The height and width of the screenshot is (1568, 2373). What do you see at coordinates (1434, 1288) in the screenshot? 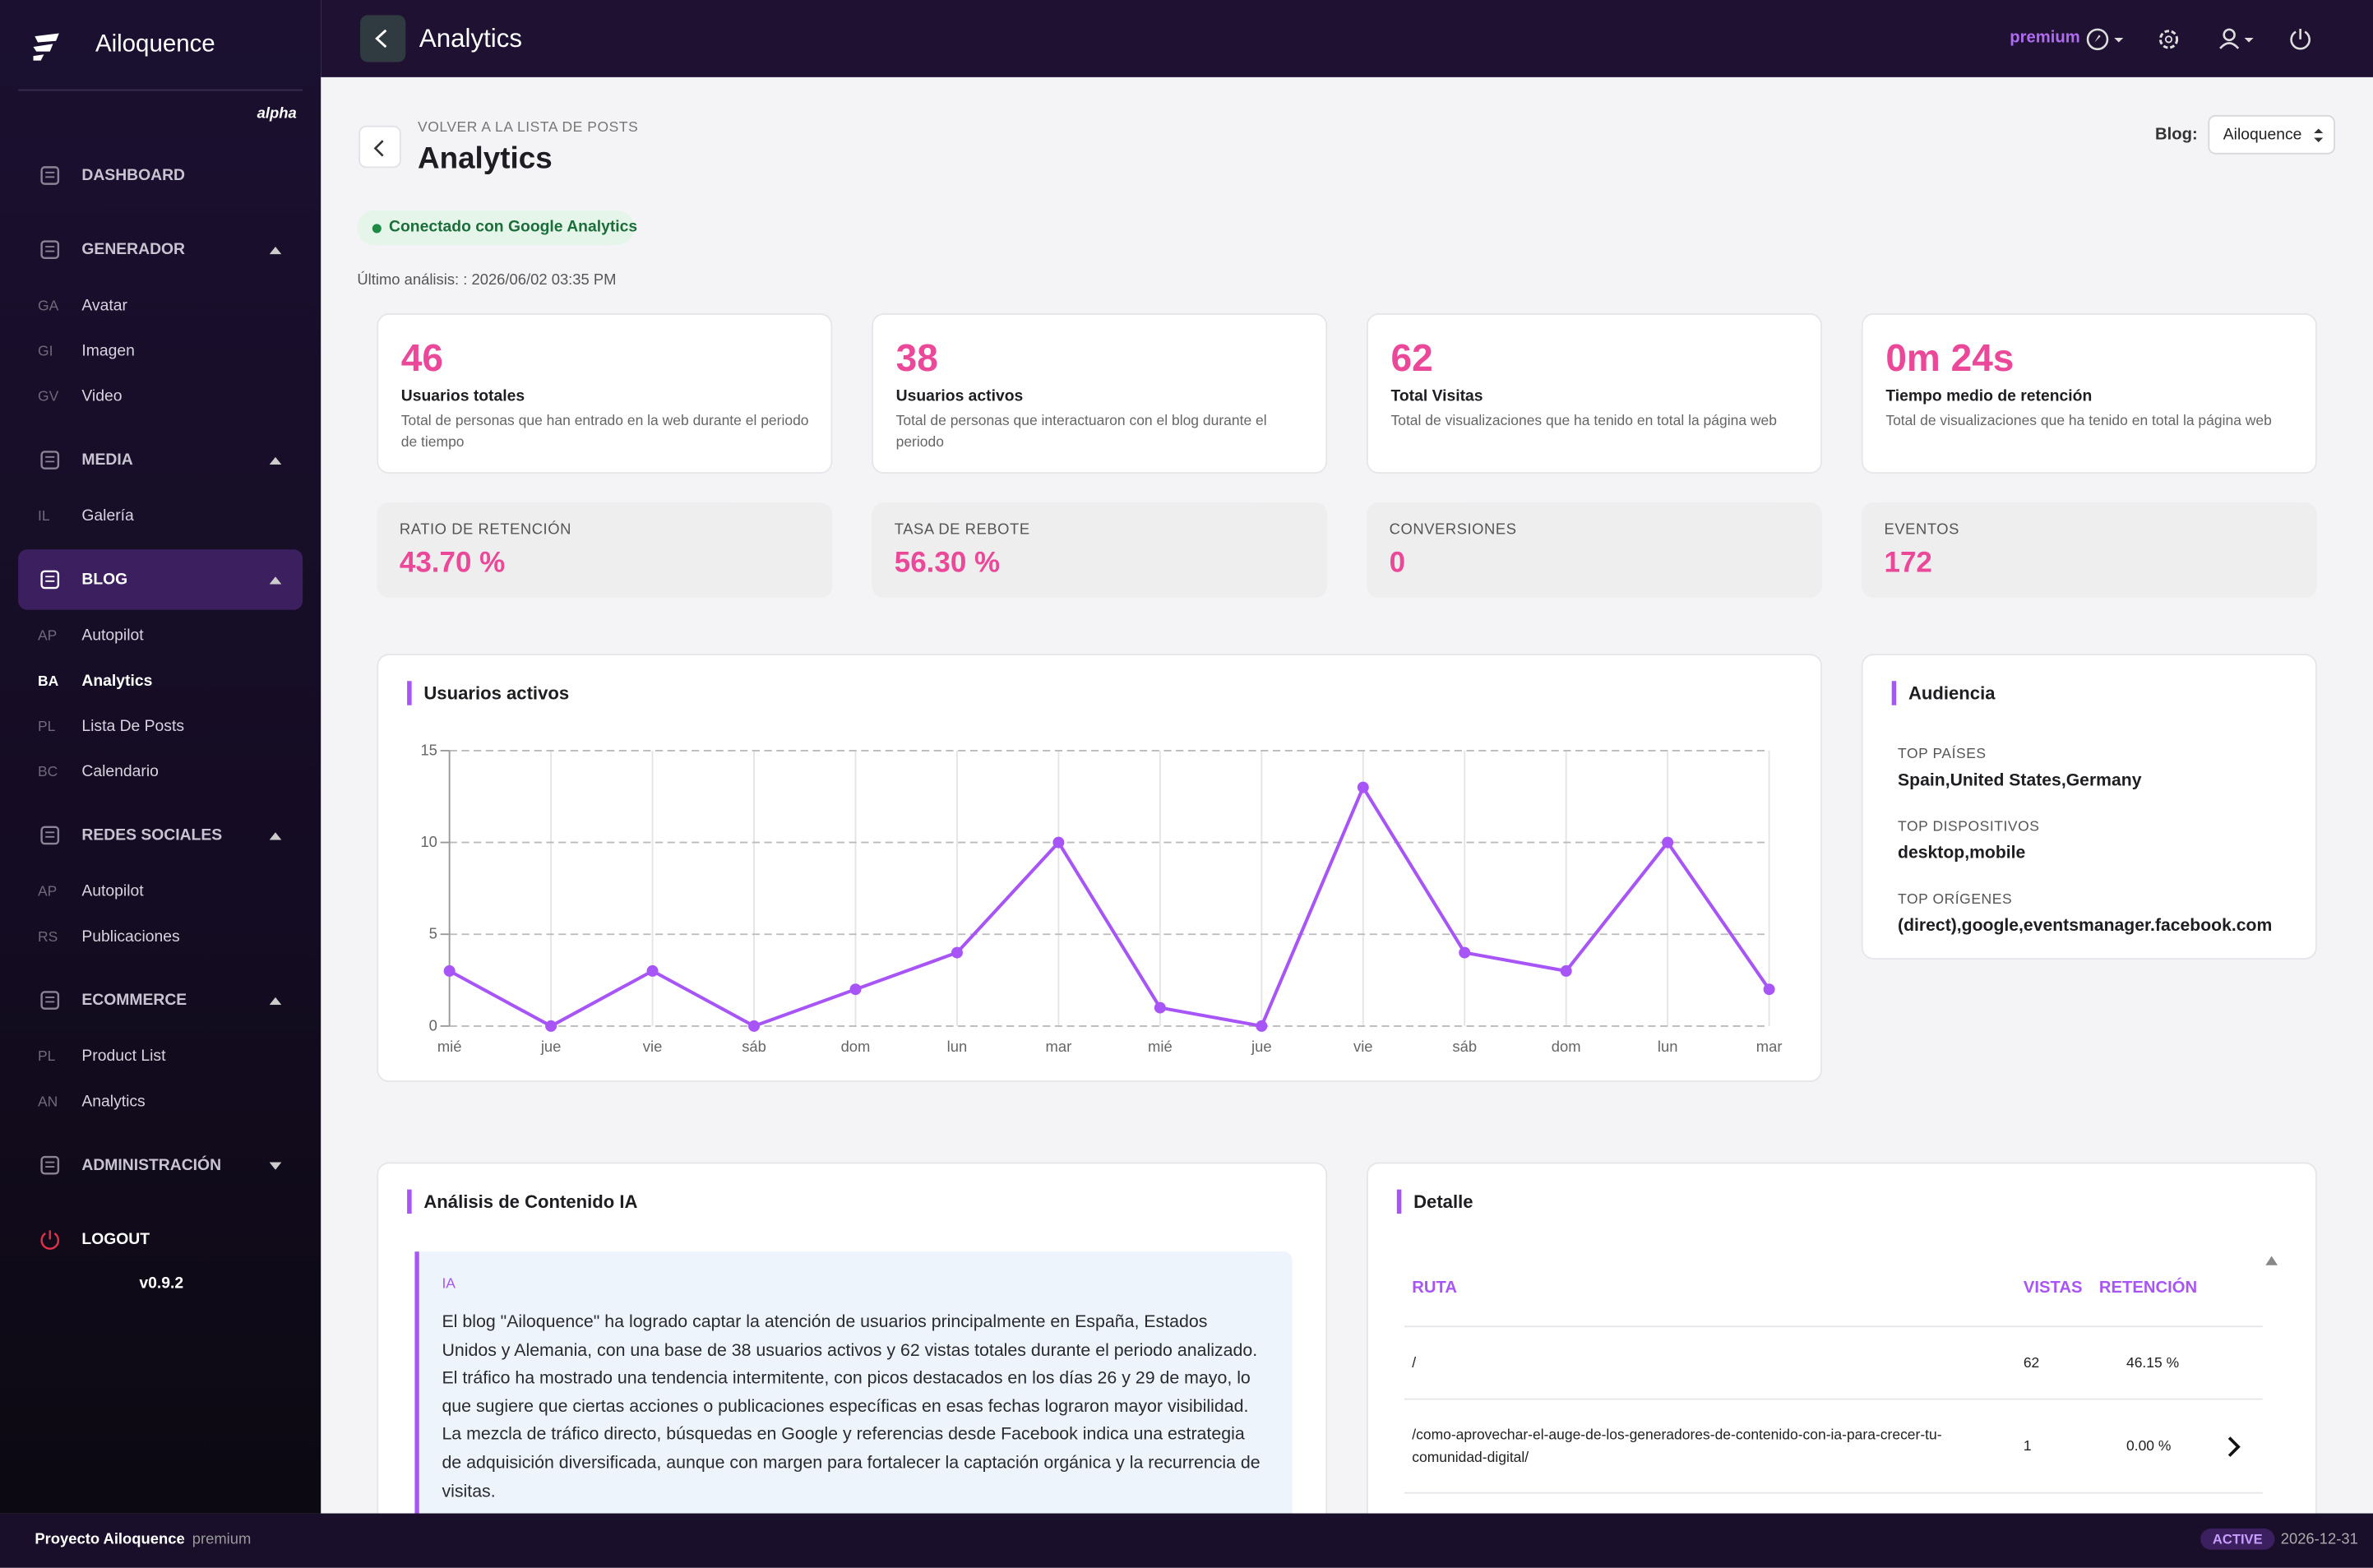
I see `column-header: RUTA` at bounding box center [1434, 1288].